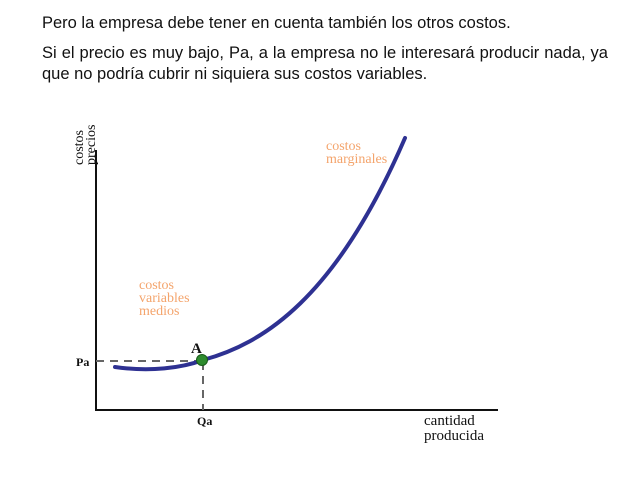 This screenshot has width=638, height=478. Describe the element at coordinates (159, 311) in the screenshot. I see `avc-label-line-3: medios` at that location.